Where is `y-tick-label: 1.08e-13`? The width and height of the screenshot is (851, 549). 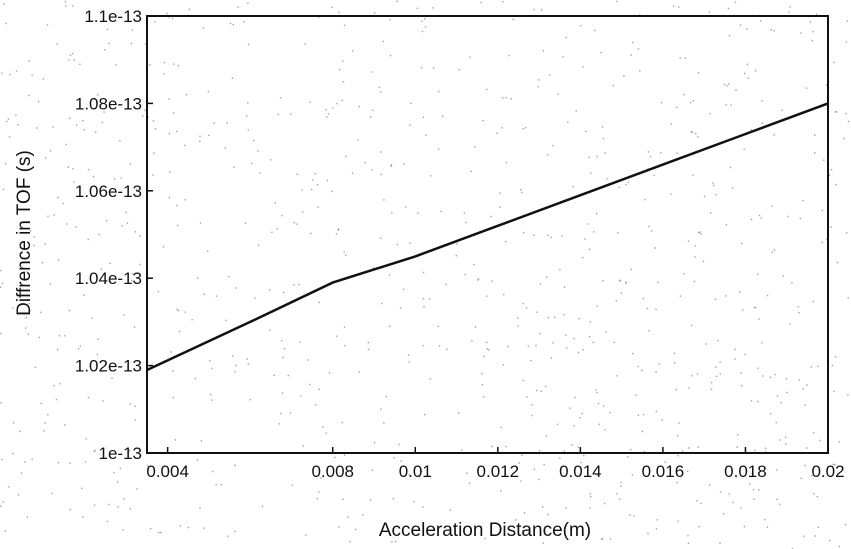 y-tick-label: 1.08e-13 is located at coordinates (108, 103).